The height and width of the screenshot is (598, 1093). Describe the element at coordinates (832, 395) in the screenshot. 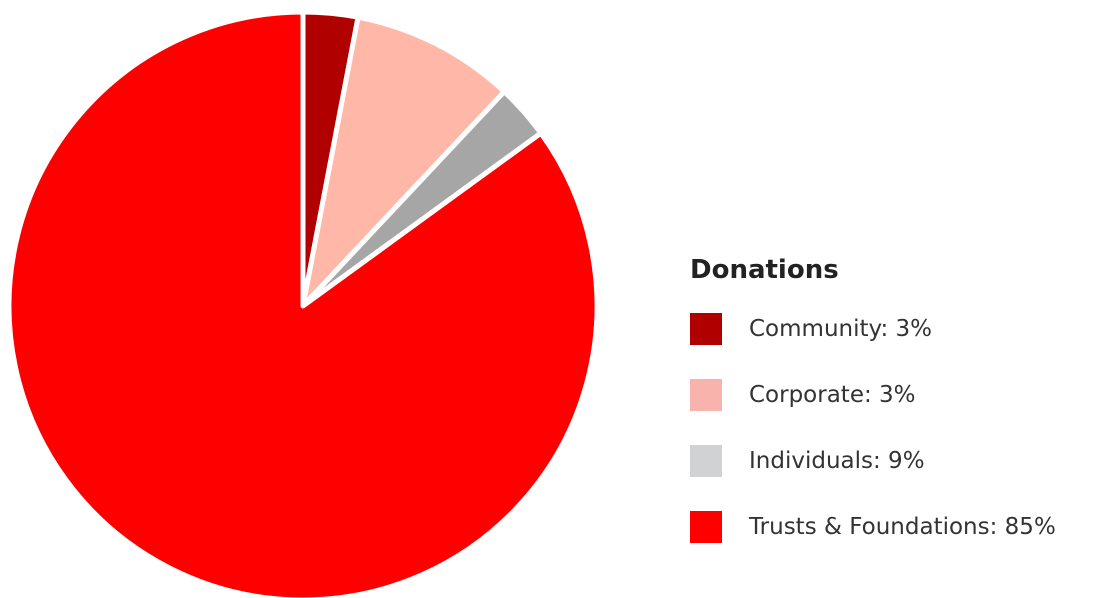

I see `legend-label-corporate: Corporate: 3%` at that location.